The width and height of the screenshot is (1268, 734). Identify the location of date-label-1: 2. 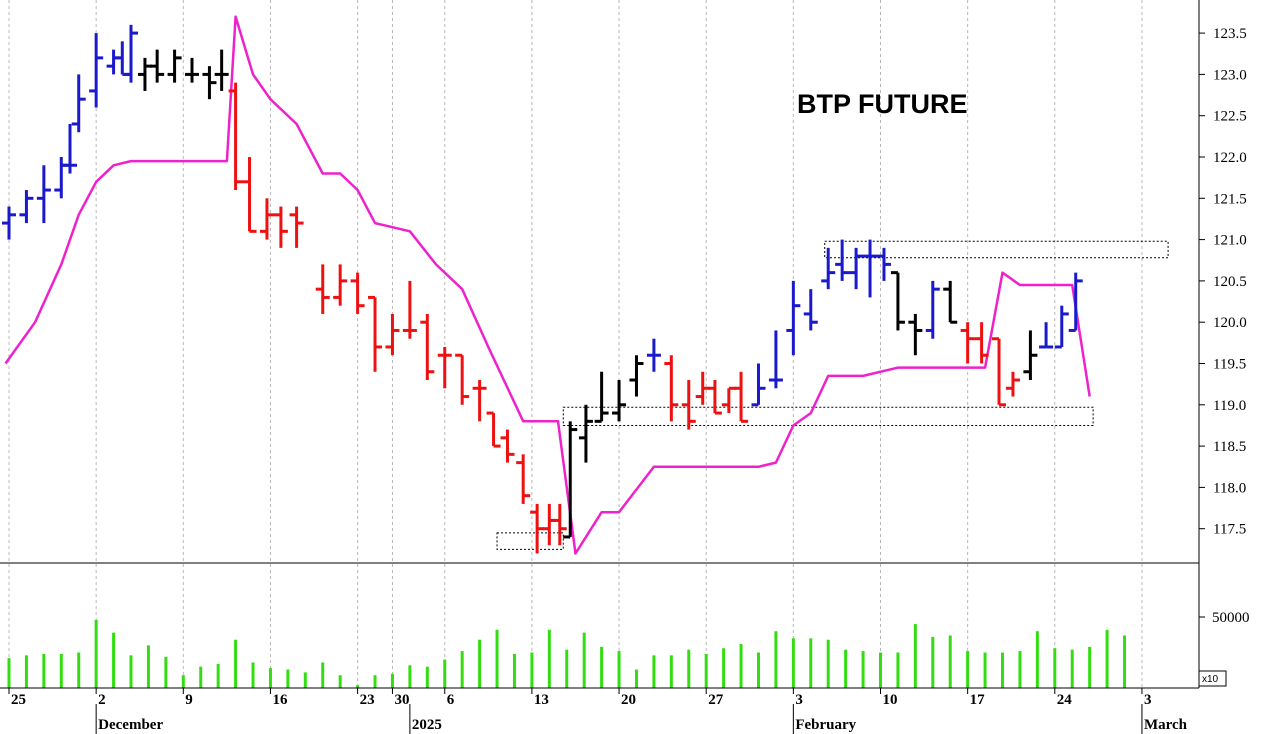
(102, 700).